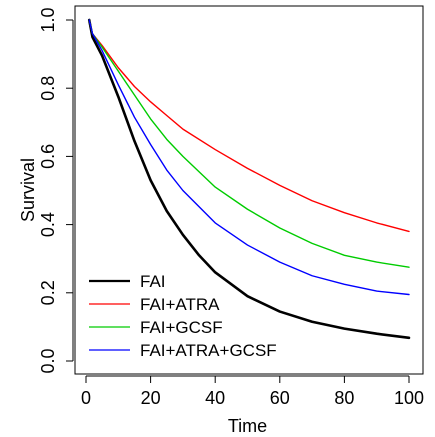  What do you see at coordinates (252, 392) in the screenshot?
I see `x-ticks: 0 20 40 60 80 100` at bounding box center [252, 392].